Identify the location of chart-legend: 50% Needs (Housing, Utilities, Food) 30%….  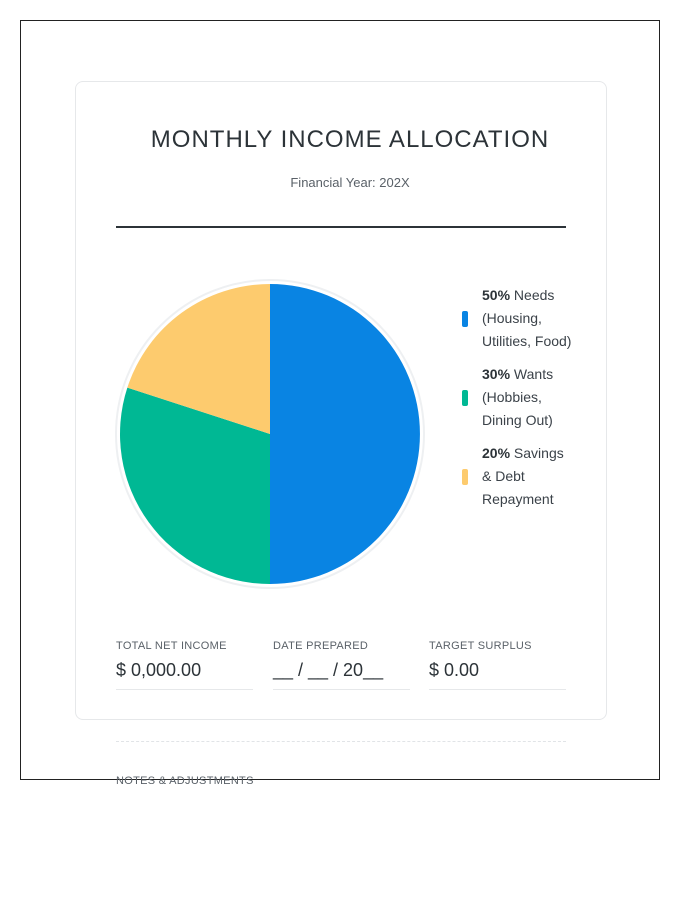
(517, 402).